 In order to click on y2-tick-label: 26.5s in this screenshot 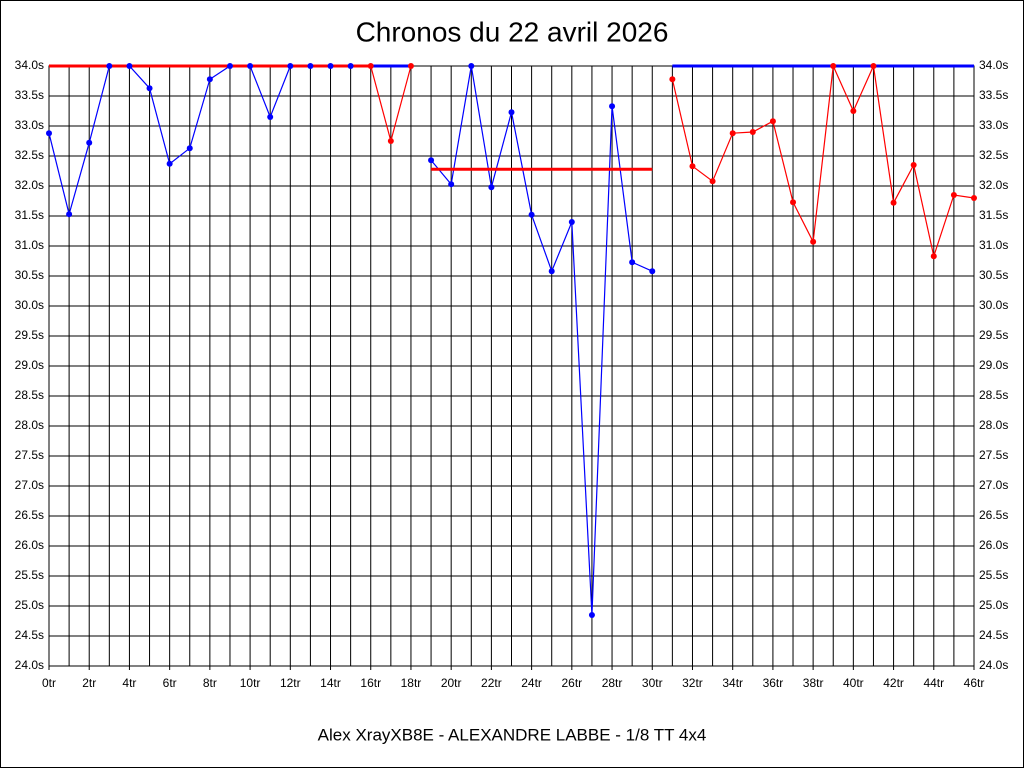, I will do `click(993, 515)`.